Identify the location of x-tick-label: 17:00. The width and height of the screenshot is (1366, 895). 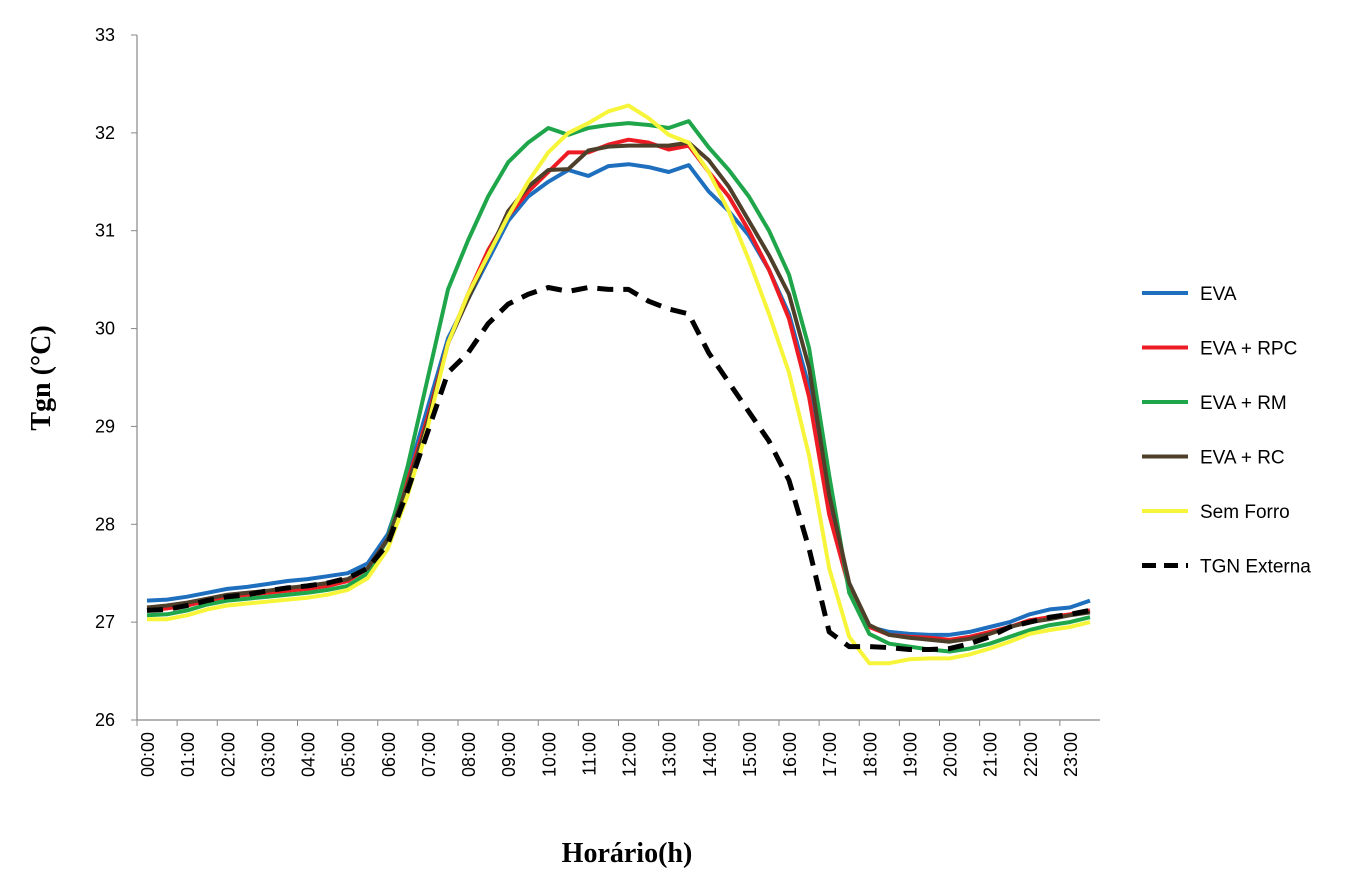
(830, 754).